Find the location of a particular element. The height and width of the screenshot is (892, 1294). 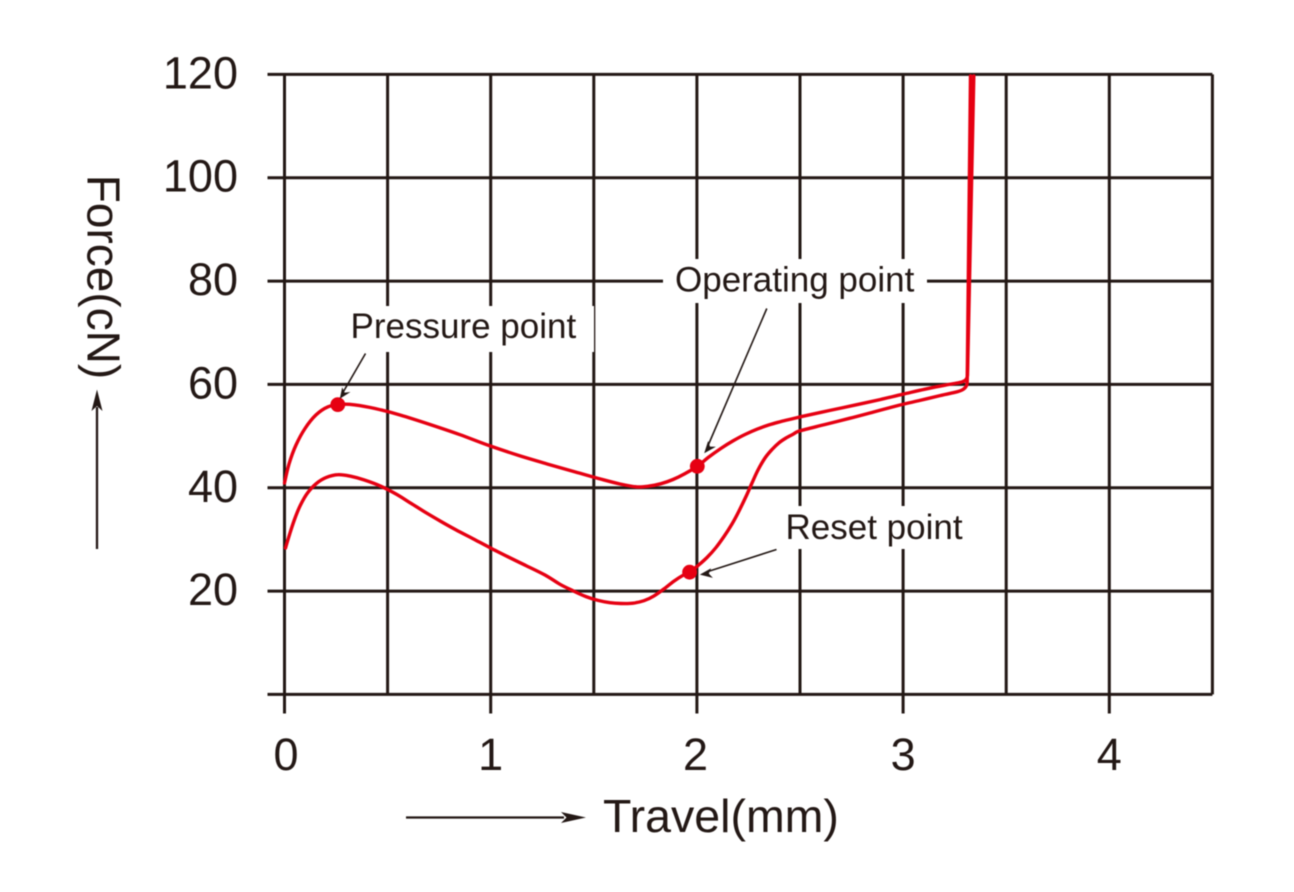

svg-text: 0 is located at coordinates (285, 754).